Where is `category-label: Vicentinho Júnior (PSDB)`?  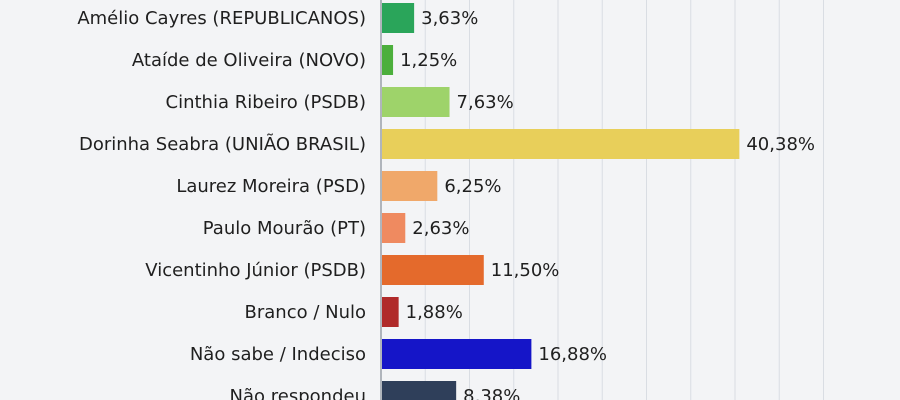
category-label: Vicentinho Júnior (PSDB) is located at coordinates (255, 270).